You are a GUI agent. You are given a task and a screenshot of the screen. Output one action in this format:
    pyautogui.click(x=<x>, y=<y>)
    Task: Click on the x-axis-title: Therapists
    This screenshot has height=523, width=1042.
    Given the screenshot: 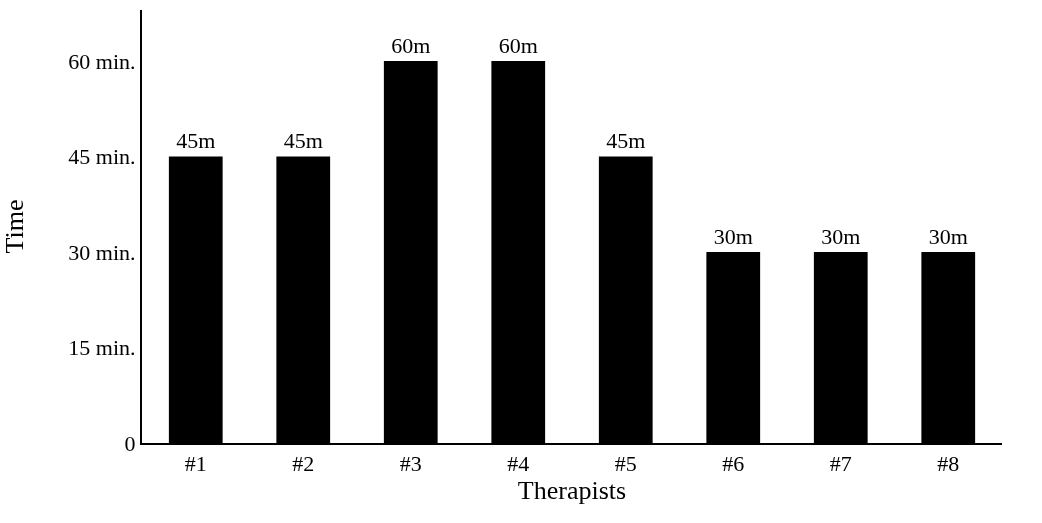 What is the action you would take?
    pyautogui.click(x=572, y=491)
    